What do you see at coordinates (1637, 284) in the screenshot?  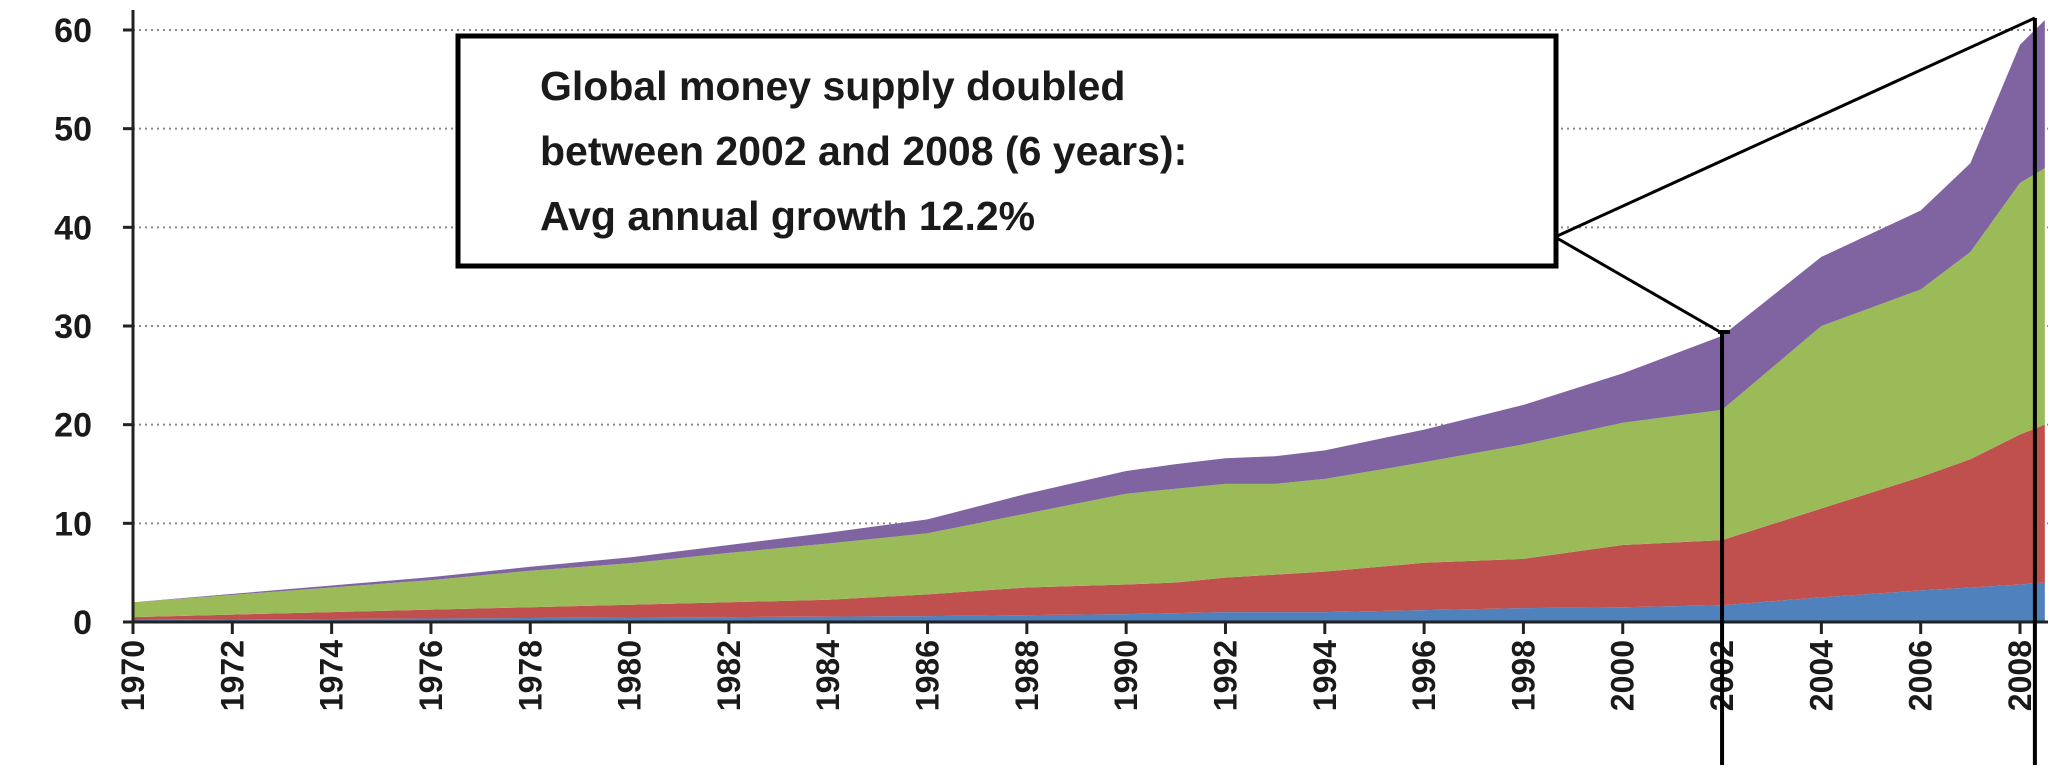 I see `callout-leader-2002` at bounding box center [1637, 284].